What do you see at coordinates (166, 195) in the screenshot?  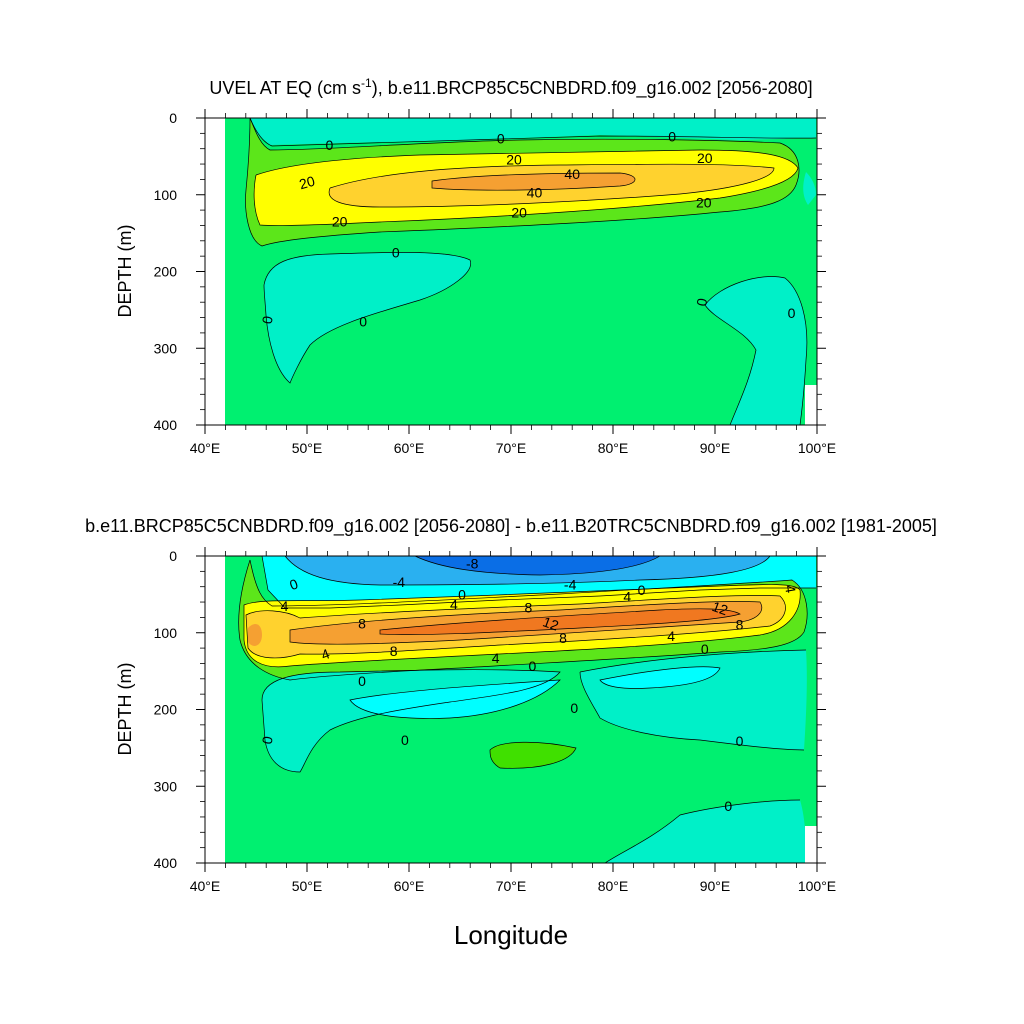 I see `top-y-tick-label: 100` at bounding box center [166, 195].